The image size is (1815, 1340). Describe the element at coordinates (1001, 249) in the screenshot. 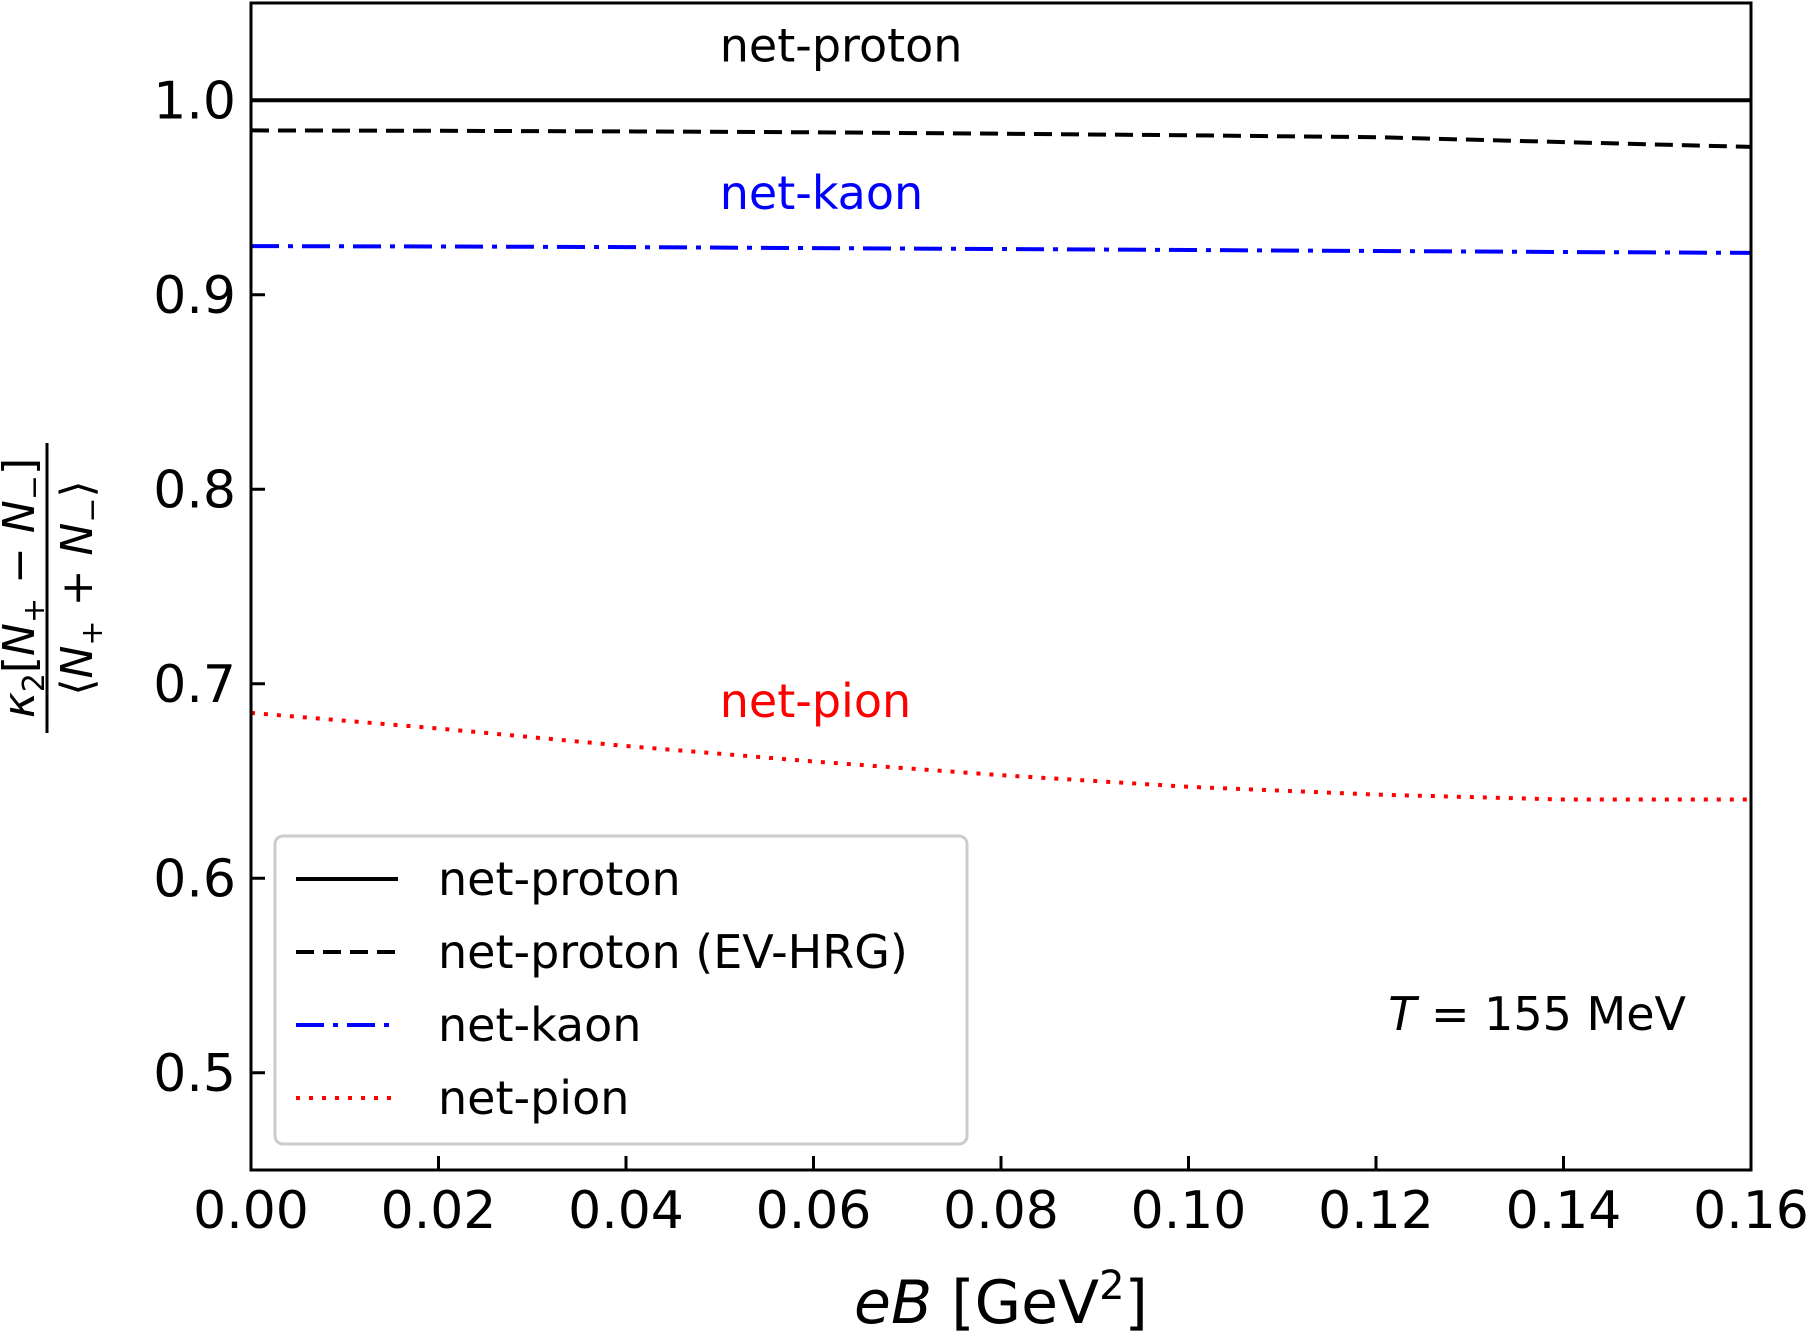

I see `series-line-net-kaon` at that location.